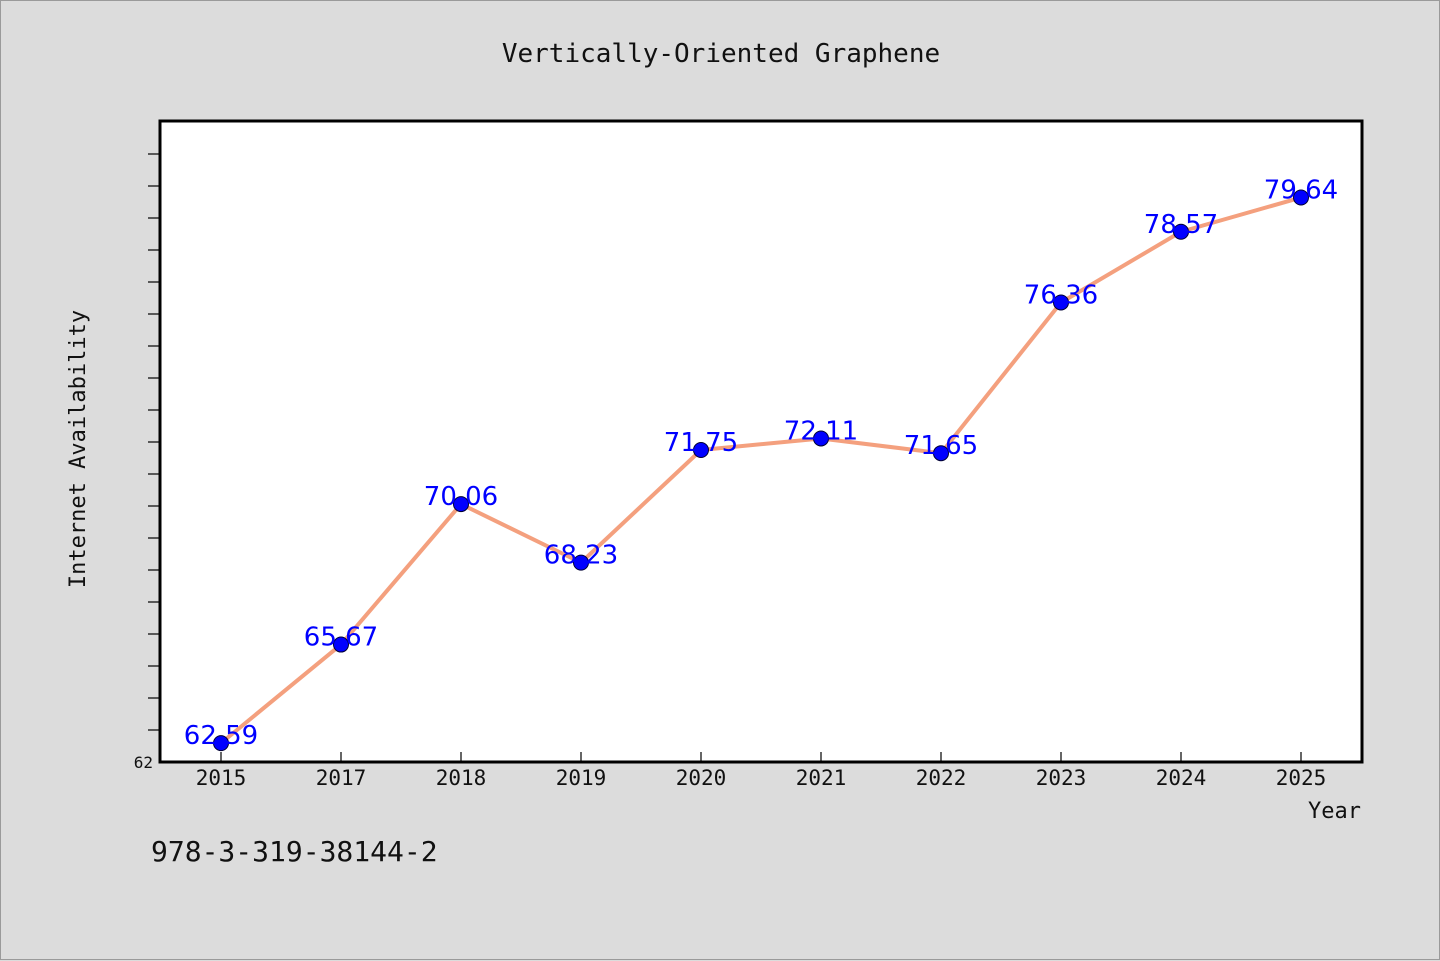 The width and height of the screenshot is (1440, 961). I want to click on data-label: 65.67, so click(341, 638).